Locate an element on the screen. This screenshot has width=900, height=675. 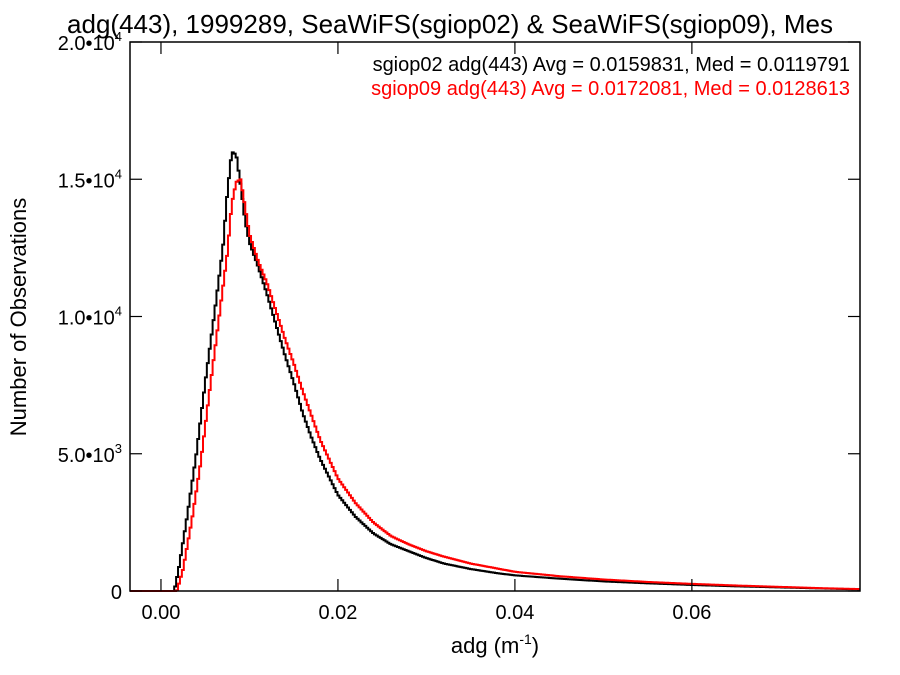
x-axis-label-exponent: -1 is located at coordinates (525, 639).